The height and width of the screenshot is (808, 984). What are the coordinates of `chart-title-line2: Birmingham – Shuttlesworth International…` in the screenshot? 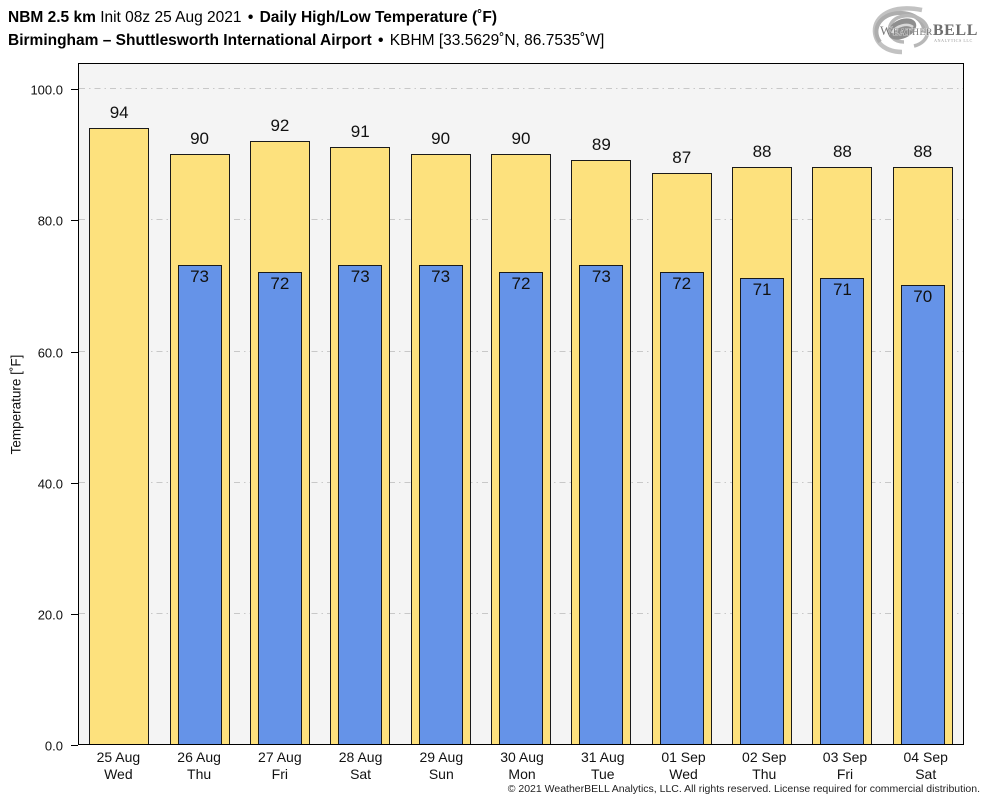 It's located at (306, 40).